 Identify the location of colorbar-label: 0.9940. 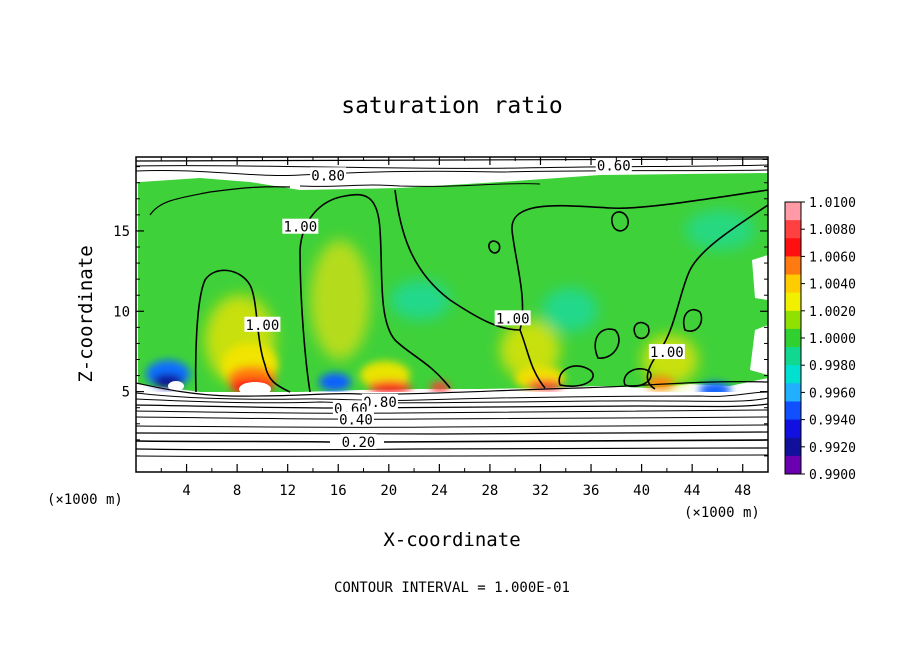
(832, 421).